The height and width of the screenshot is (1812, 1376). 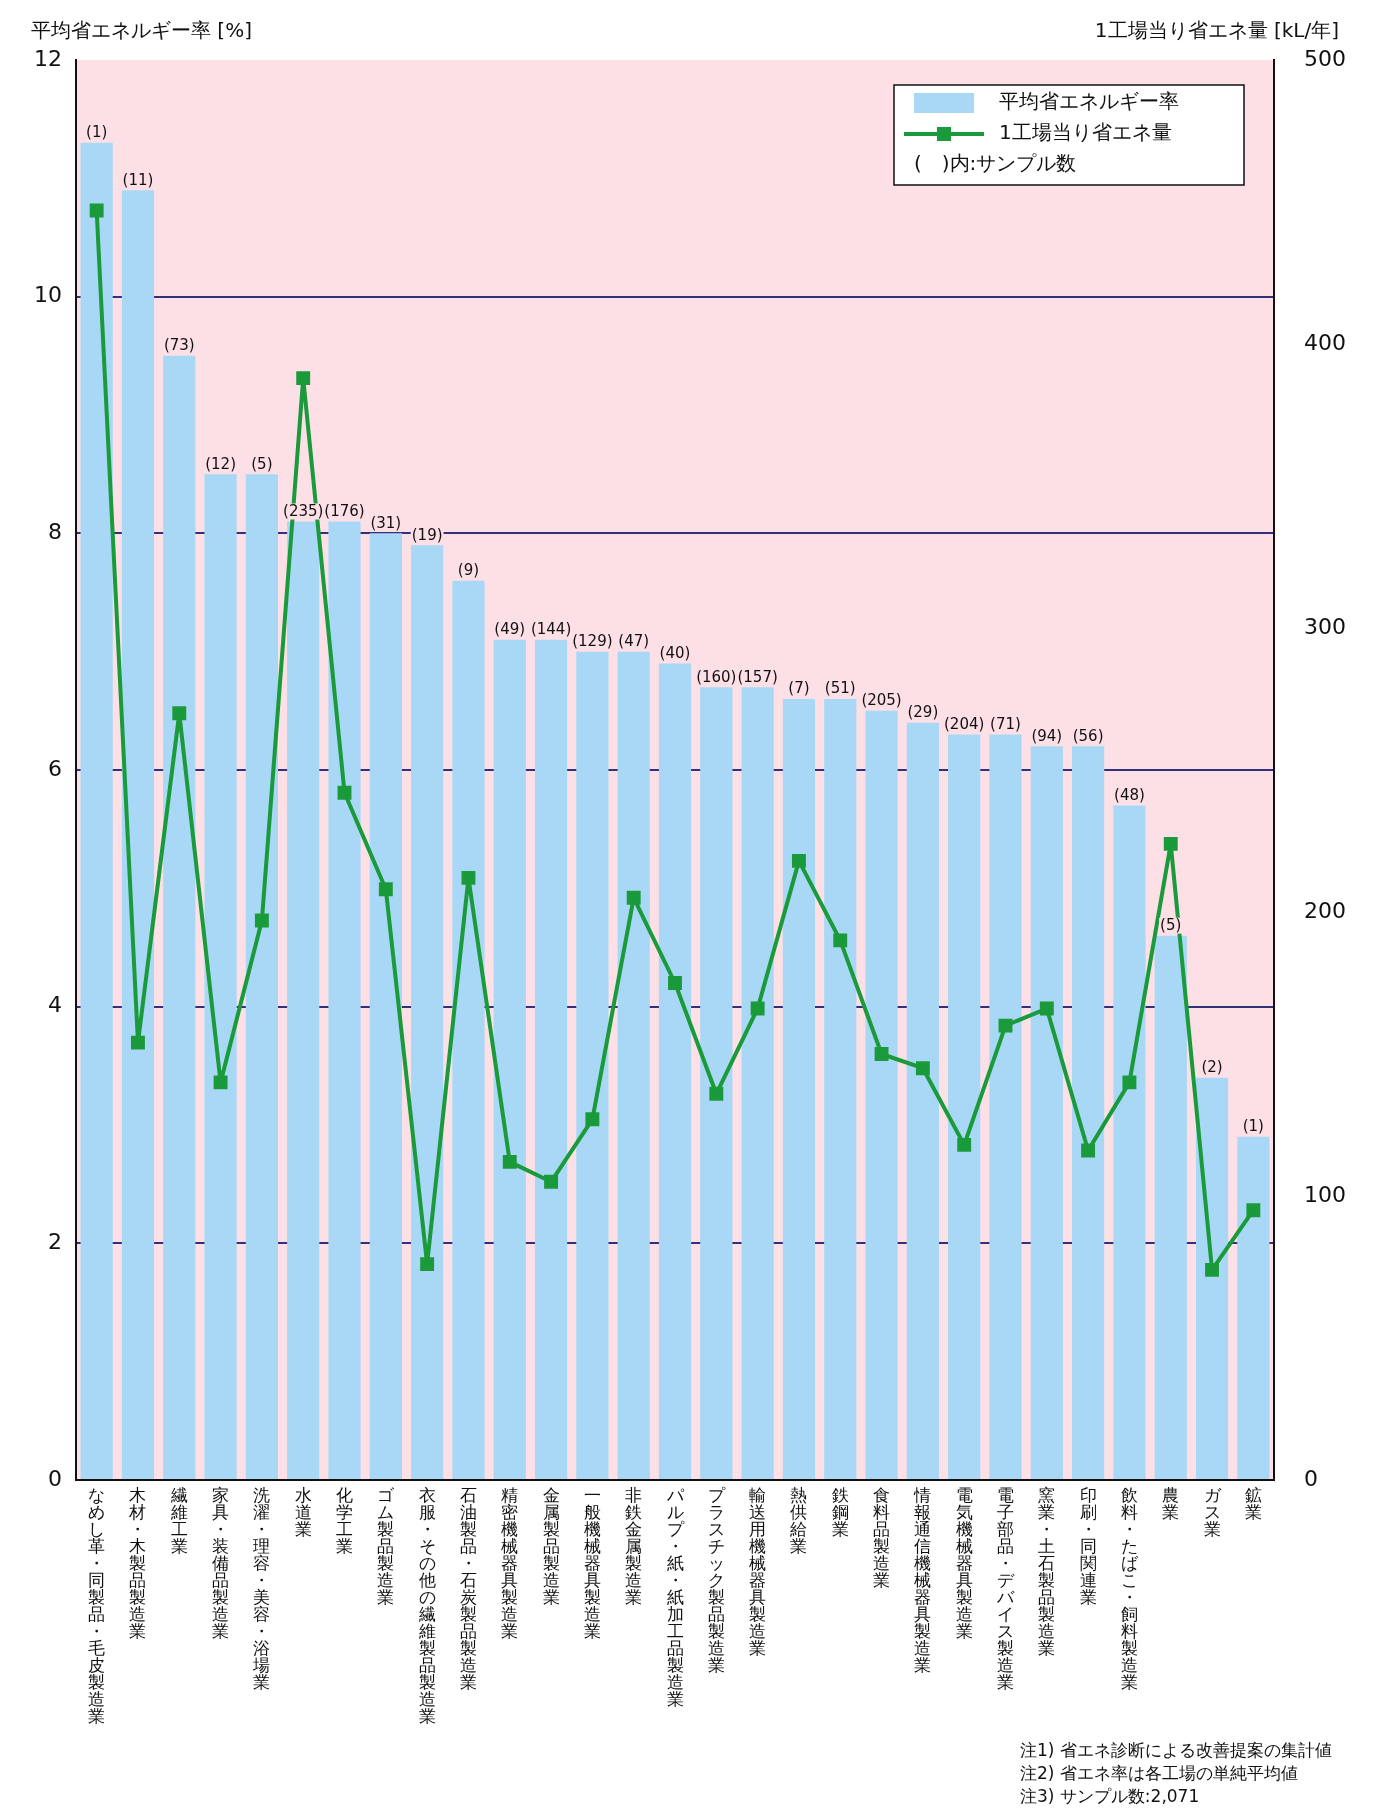 I want to click on x-tick-label: 食料品製造業, so click(x=882, y=1537).